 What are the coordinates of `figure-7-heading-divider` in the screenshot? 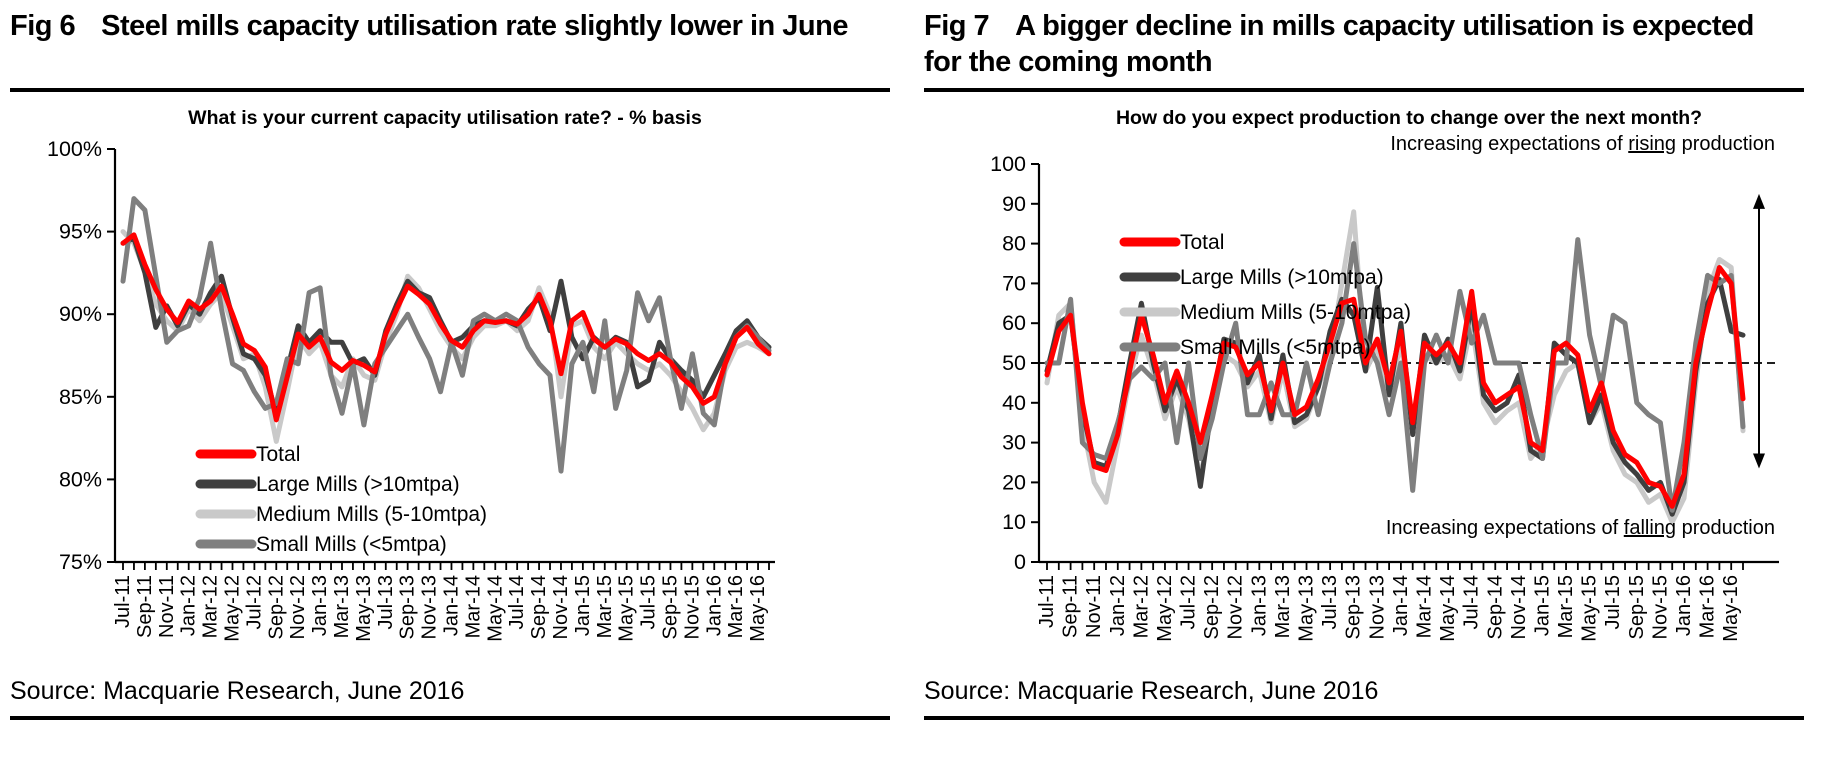 It's located at (1364, 90).